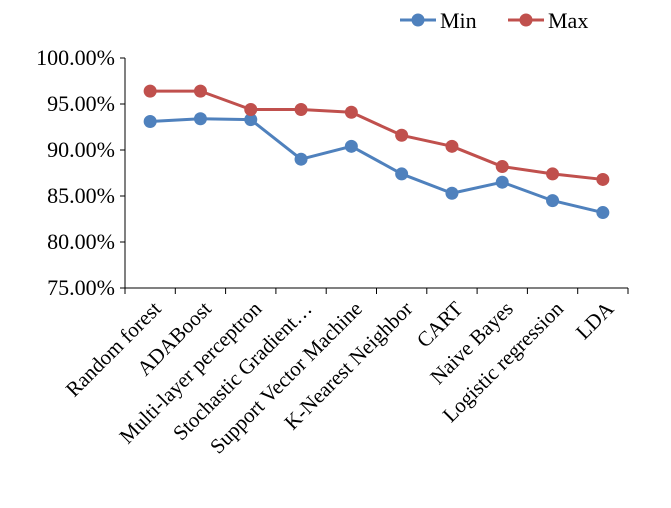 This screenshot has width=671, height=508. What do you see at coordinates (81, 103) in the screenshot?
I see `y-tick-label: 95.00%` at bounding box center [81, 103].